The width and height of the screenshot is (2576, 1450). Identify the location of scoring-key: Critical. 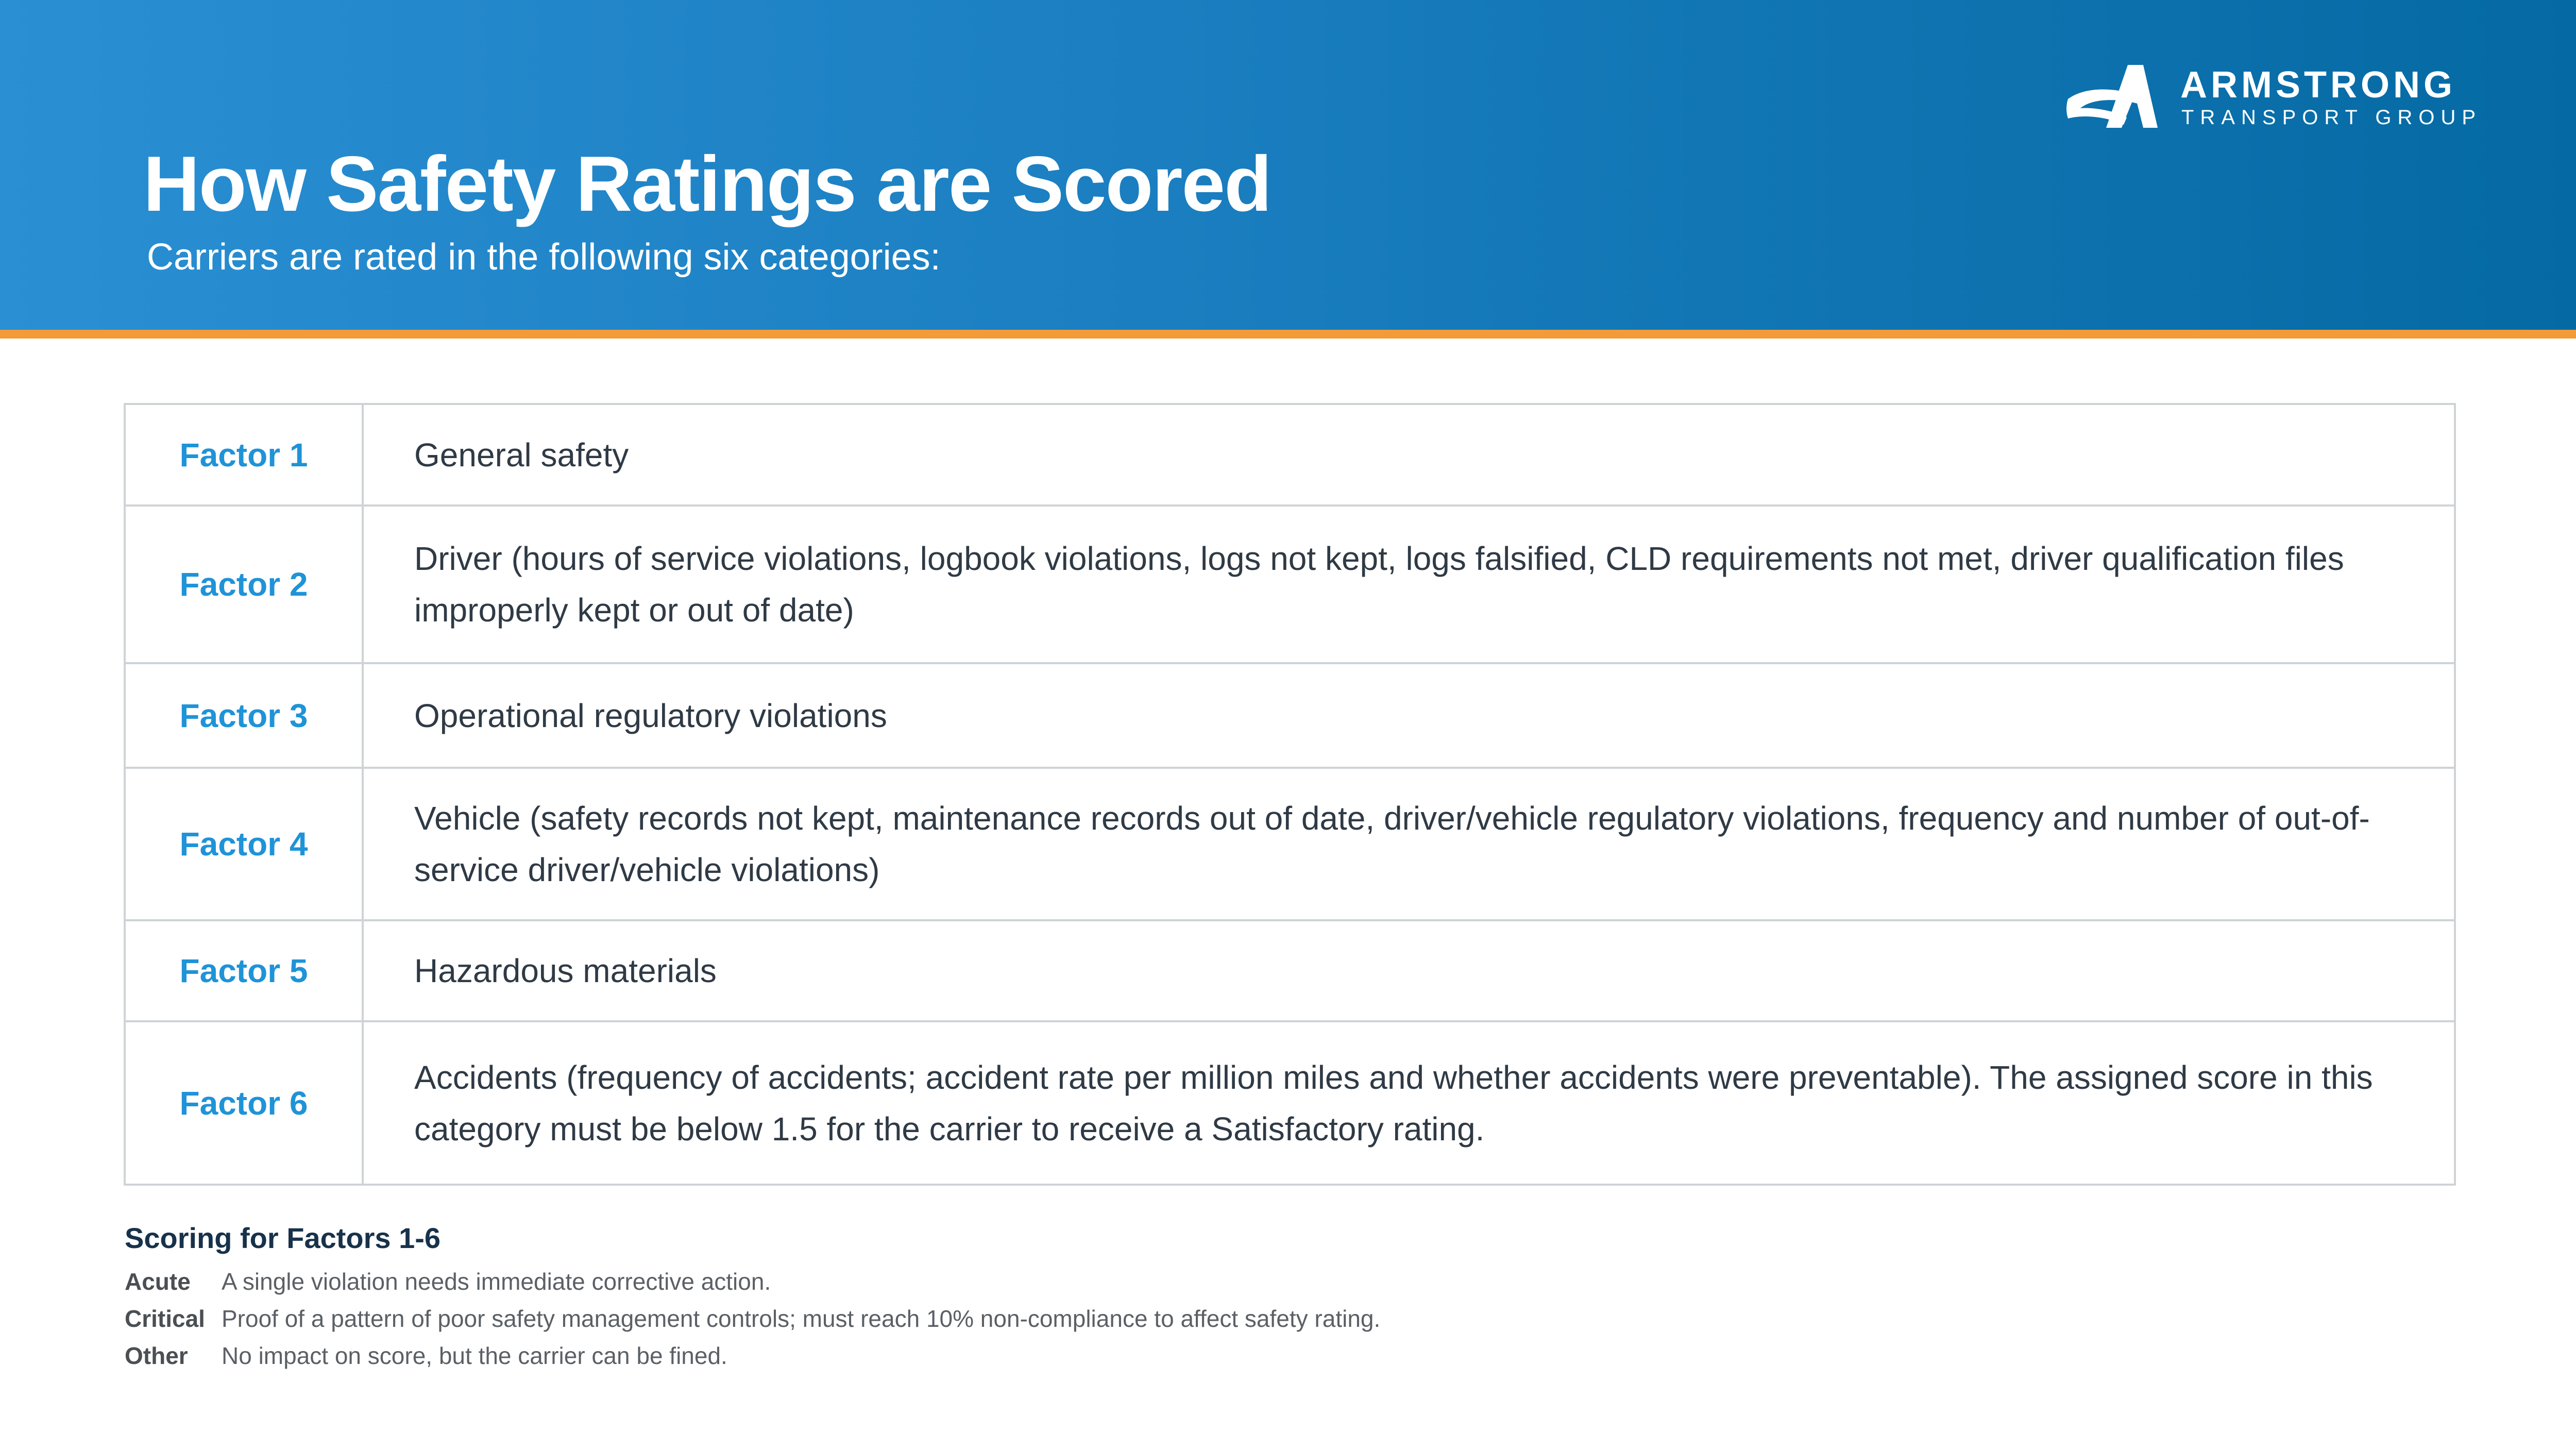
(165, 1318).